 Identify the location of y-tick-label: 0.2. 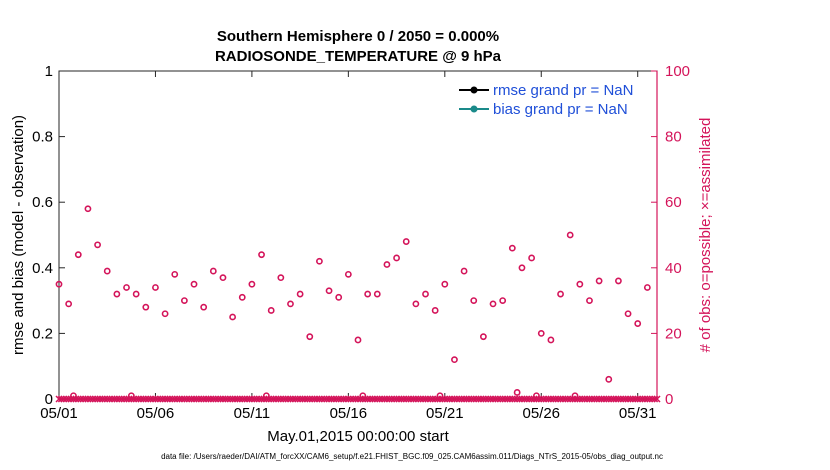
(42, 333).